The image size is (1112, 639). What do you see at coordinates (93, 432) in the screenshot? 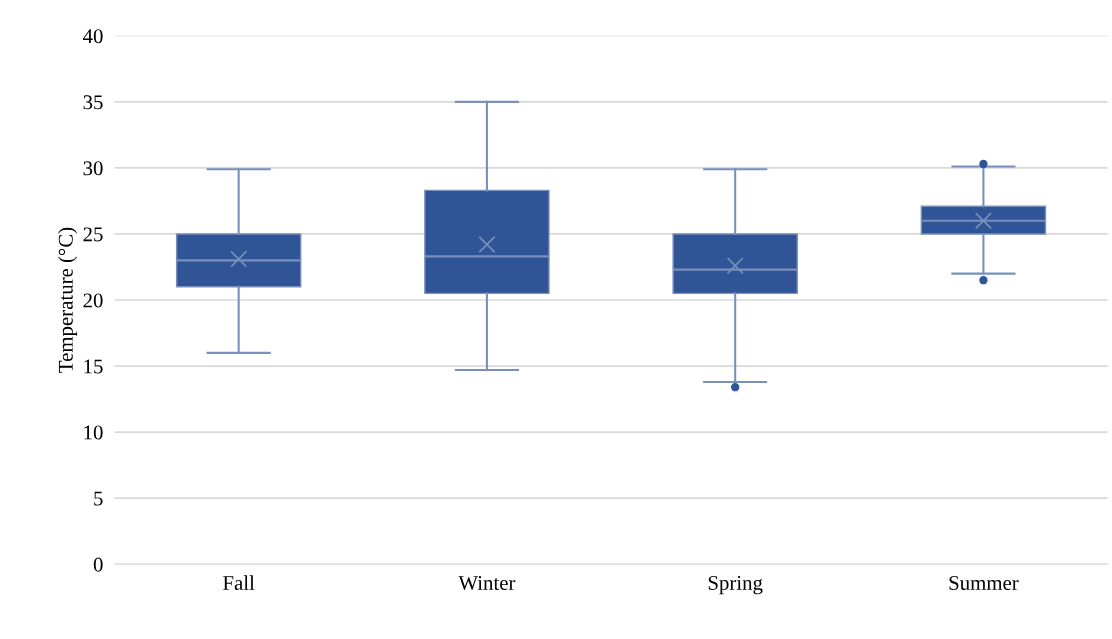
I see `y-tick-label: 10` at bounding box center [93, 432].